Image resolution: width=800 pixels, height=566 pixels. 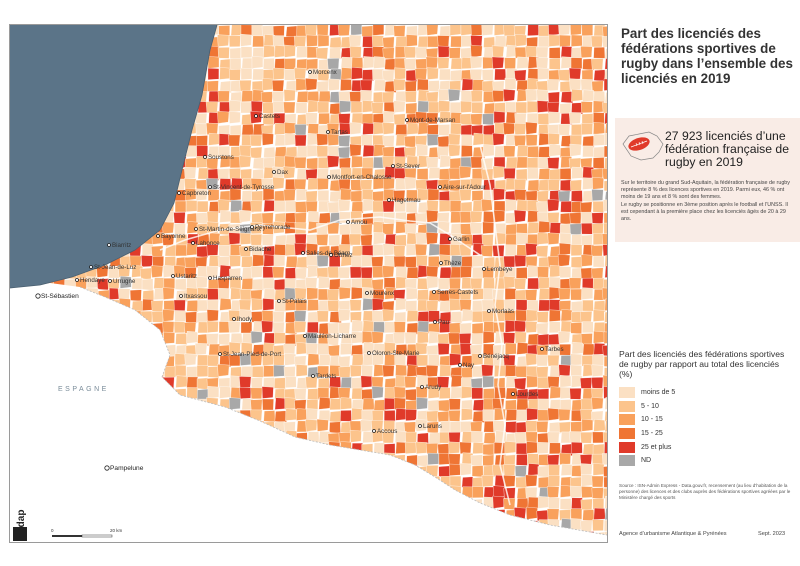 I want to click on publication-date: Sept. 2023, so click(x=772, y=534).